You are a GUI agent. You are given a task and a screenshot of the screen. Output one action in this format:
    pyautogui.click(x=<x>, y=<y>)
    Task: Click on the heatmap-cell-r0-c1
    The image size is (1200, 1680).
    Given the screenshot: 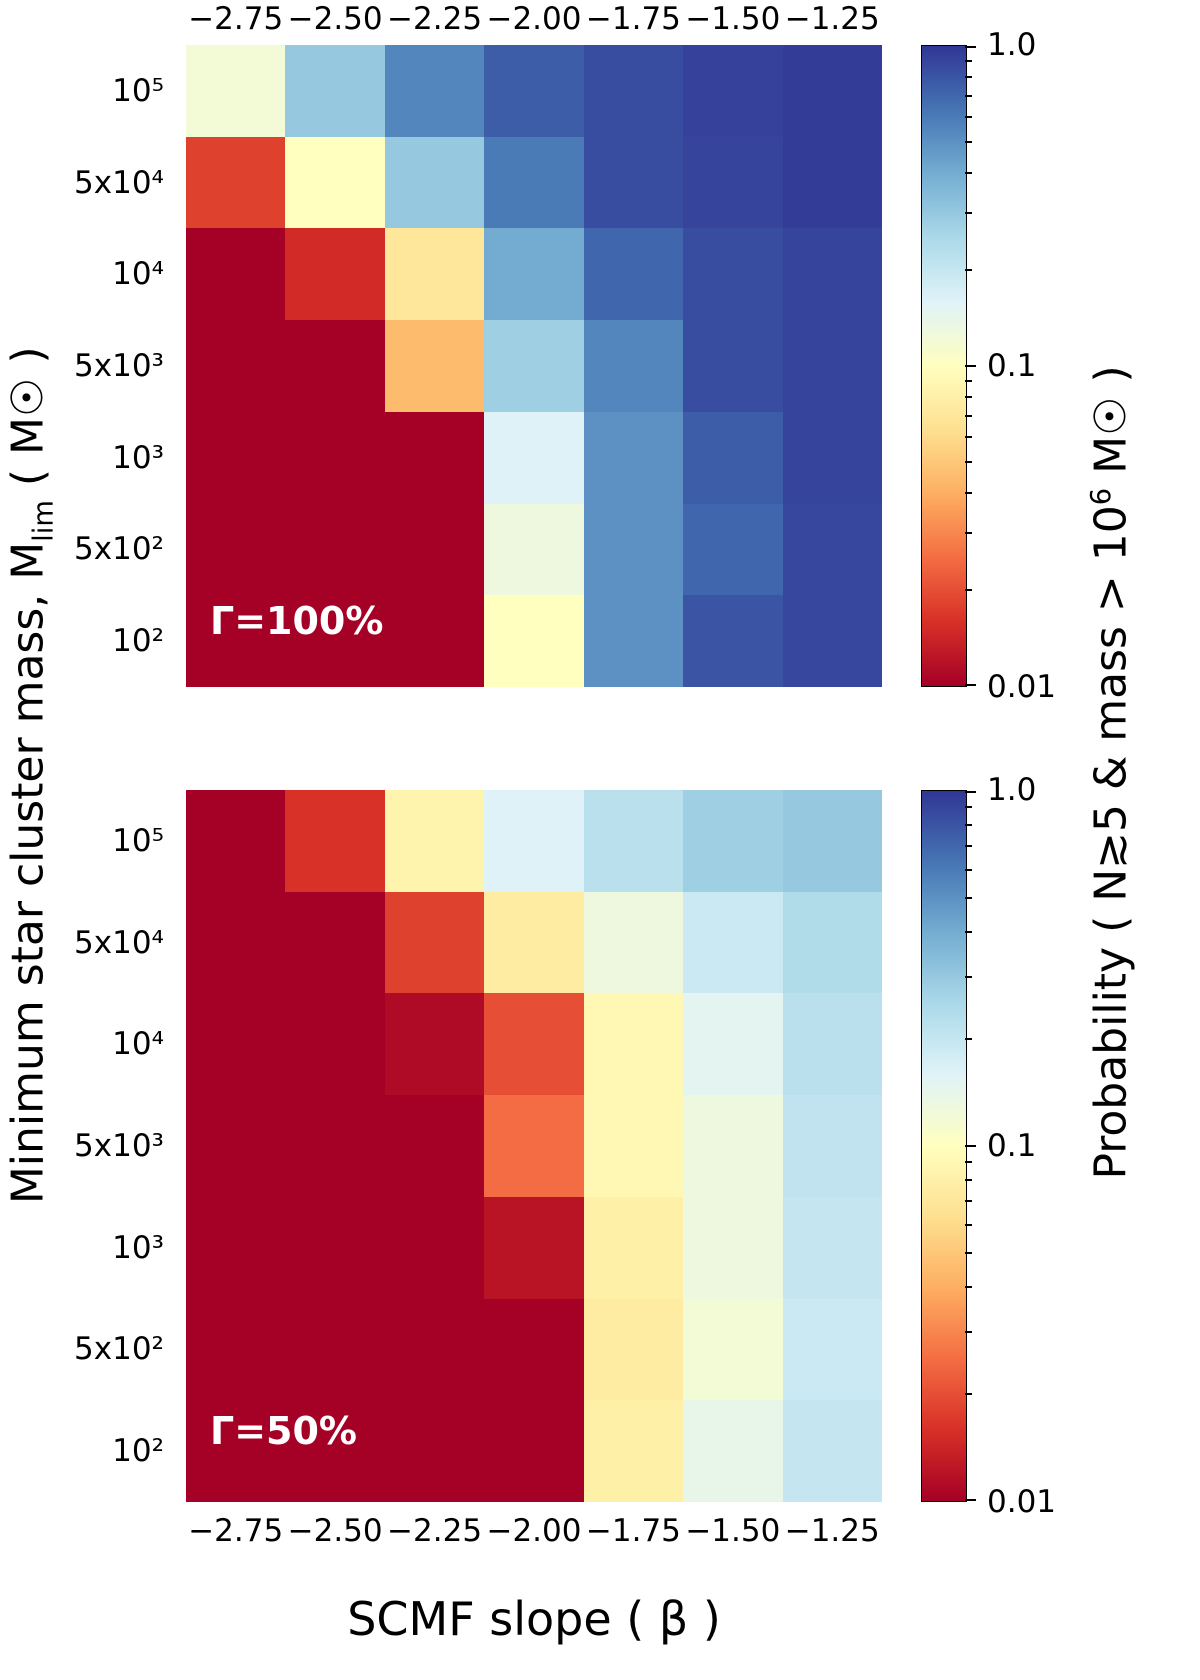 What is the action you would take?
    pyautogui.click(x=335, y=91)
    